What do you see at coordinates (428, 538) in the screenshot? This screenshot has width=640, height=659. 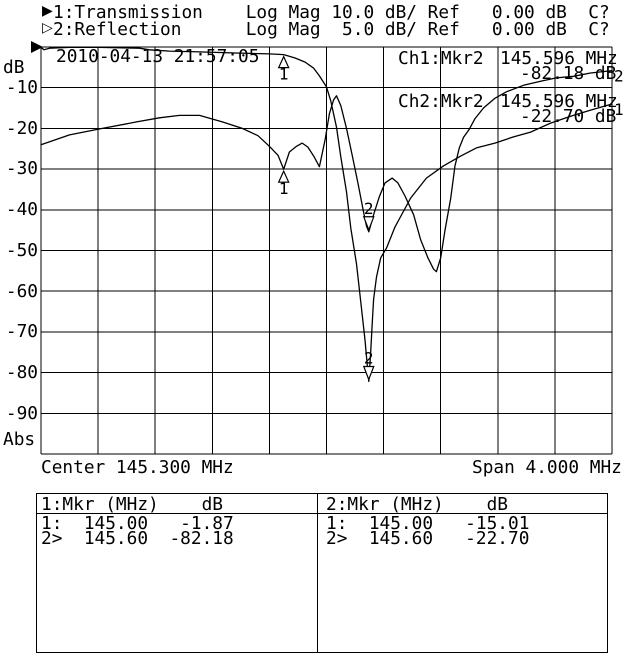 I see `marker-table-right-row2: 2> 145.60 -22.70` at bounding box center [428, 538].